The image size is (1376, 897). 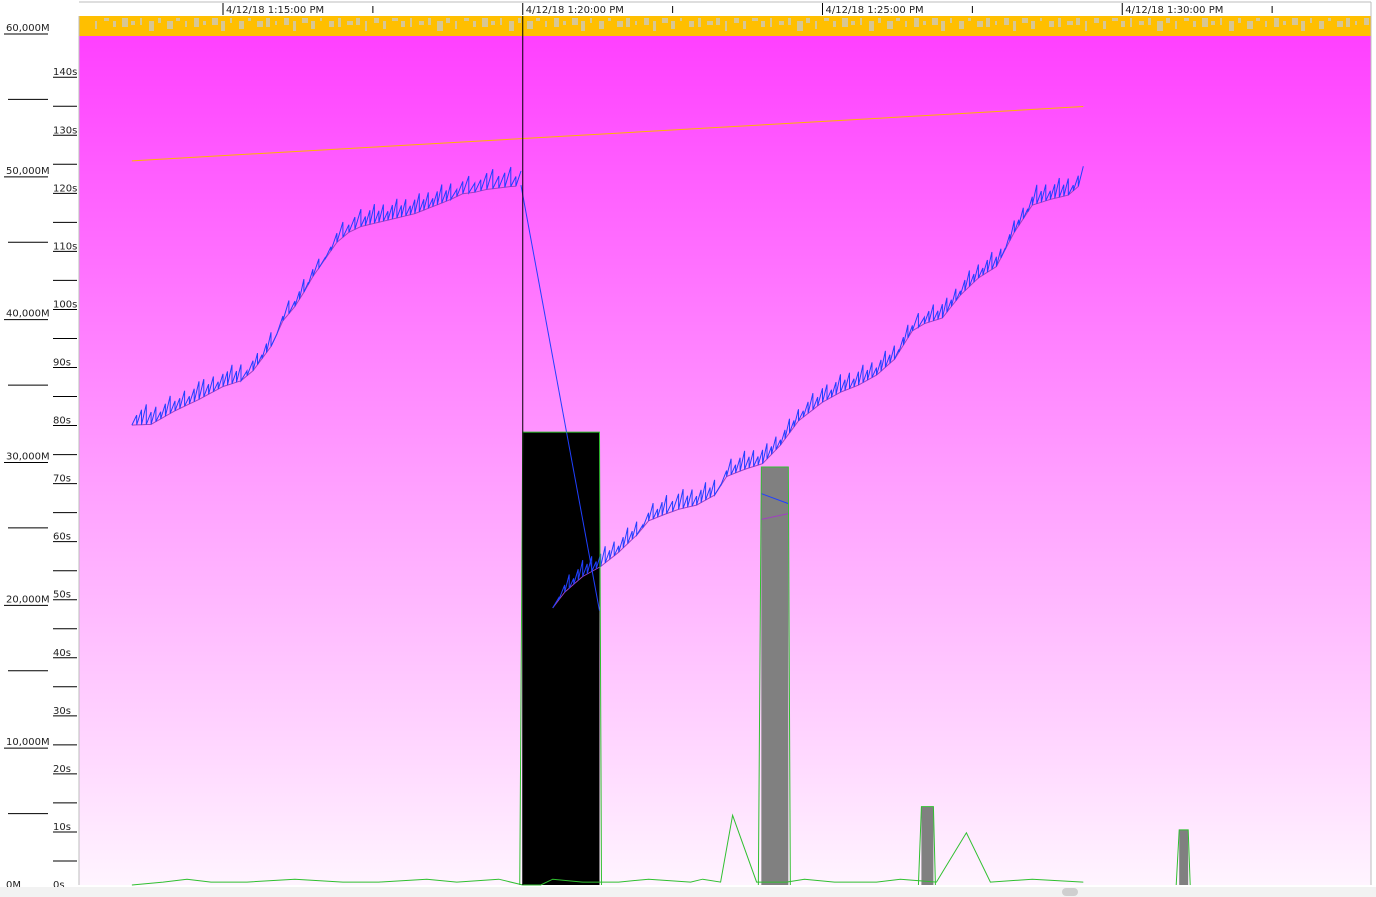 What do you see at coordinates (607, 134) in the screenshot?
I see `heap-trend-line` at bounding box center [607, 134].